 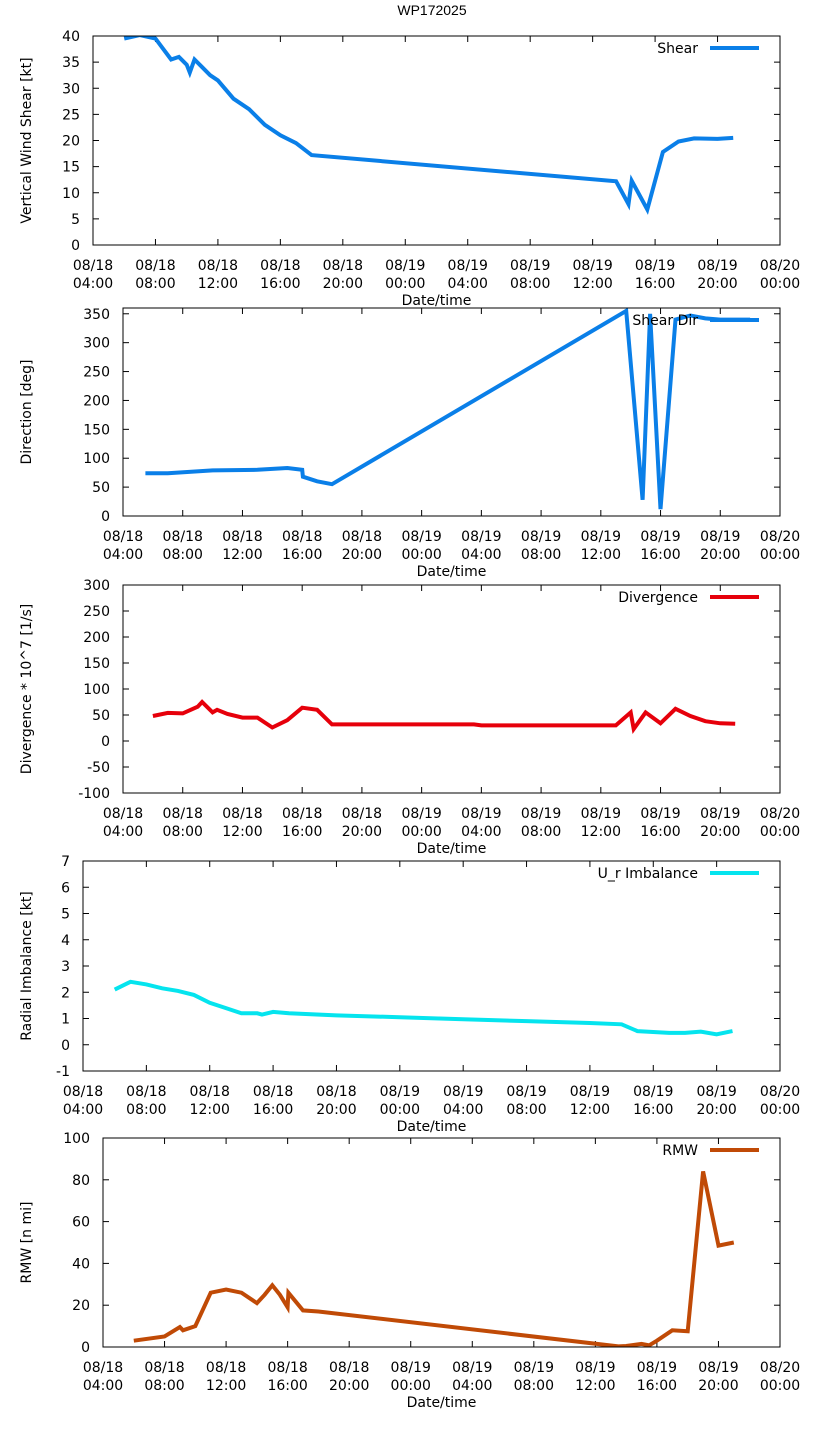 I want to click on y-tick-label: 15, so click(x=71, y=168).